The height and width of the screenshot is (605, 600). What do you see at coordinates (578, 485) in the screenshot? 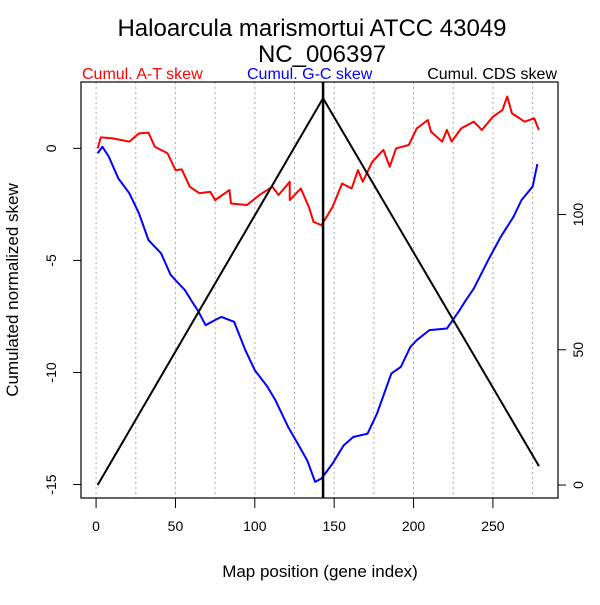
I see `y2-tick-label: 0` at bounding box center [578, 485].